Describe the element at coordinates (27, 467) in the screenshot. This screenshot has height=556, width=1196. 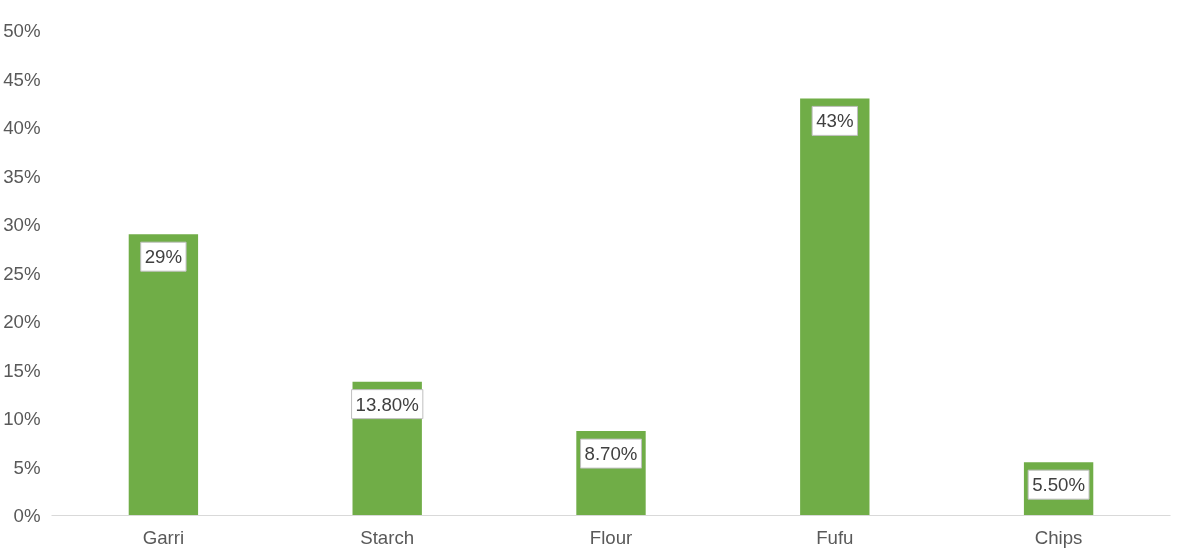
I see `y-tick-label: 5%` at that location.